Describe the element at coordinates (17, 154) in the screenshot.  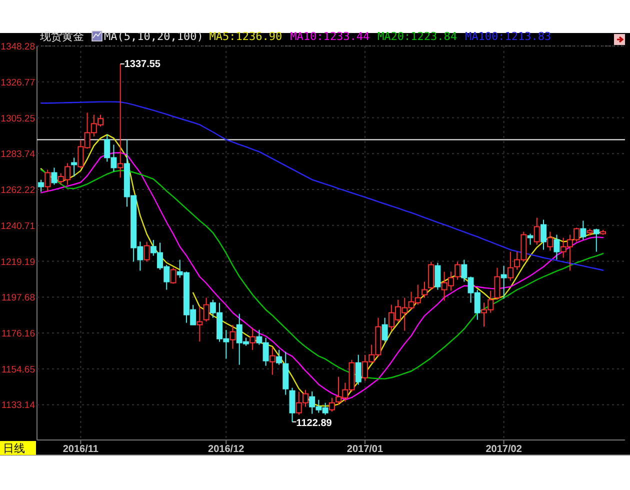
I see `y-tick-label: 1283.74` at that location.